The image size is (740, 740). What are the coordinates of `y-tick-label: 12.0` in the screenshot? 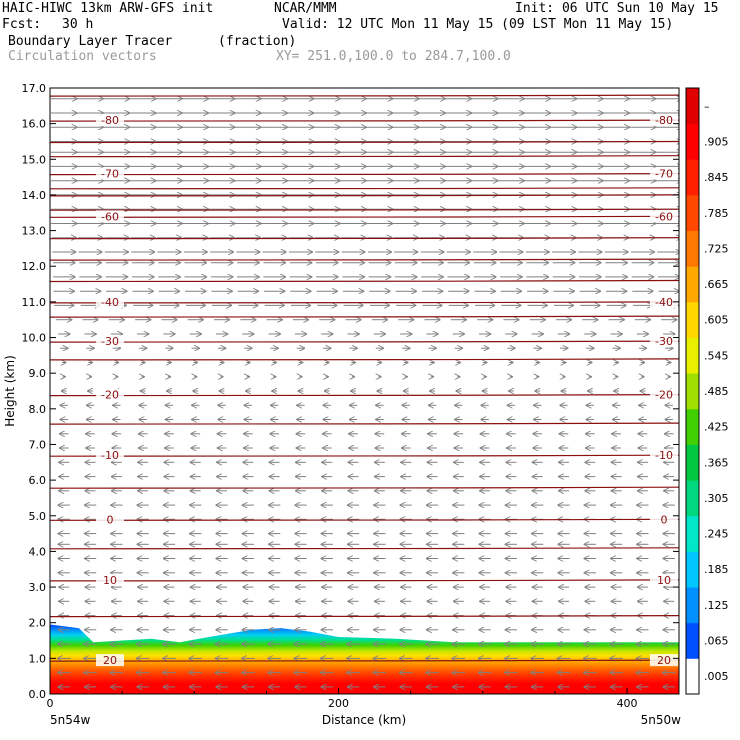 It's located at (34, 266).